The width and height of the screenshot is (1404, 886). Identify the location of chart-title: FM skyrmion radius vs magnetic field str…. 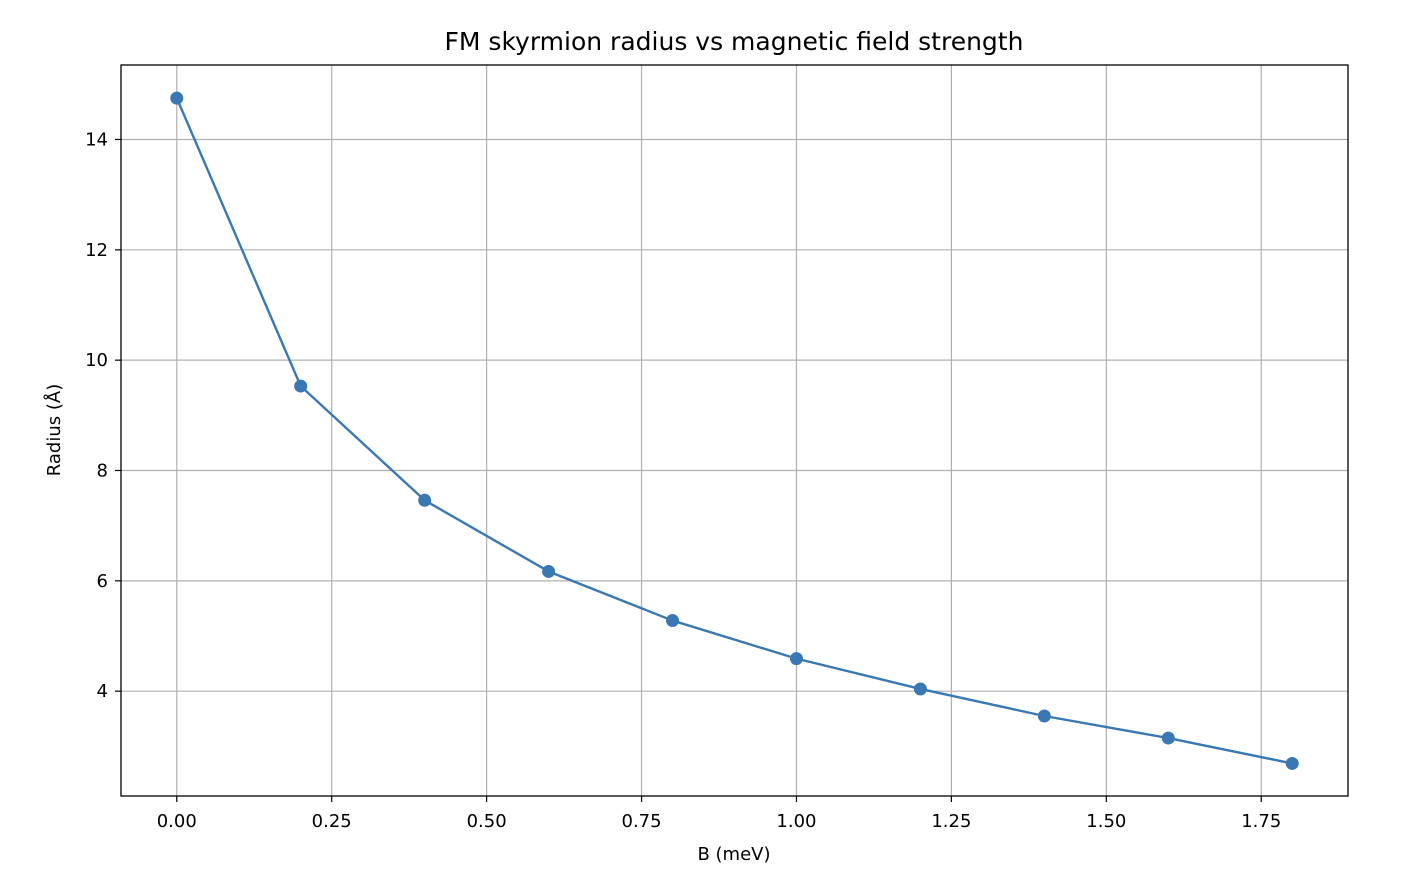
(734, 41).